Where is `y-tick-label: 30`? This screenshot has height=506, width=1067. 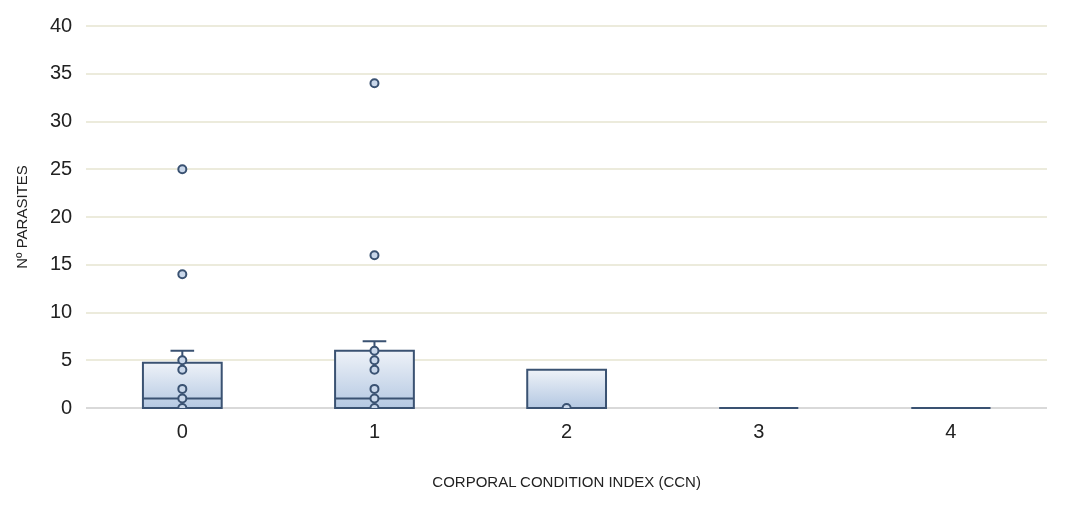
y-tick-label: 30 is located at coordinates (61, 120).